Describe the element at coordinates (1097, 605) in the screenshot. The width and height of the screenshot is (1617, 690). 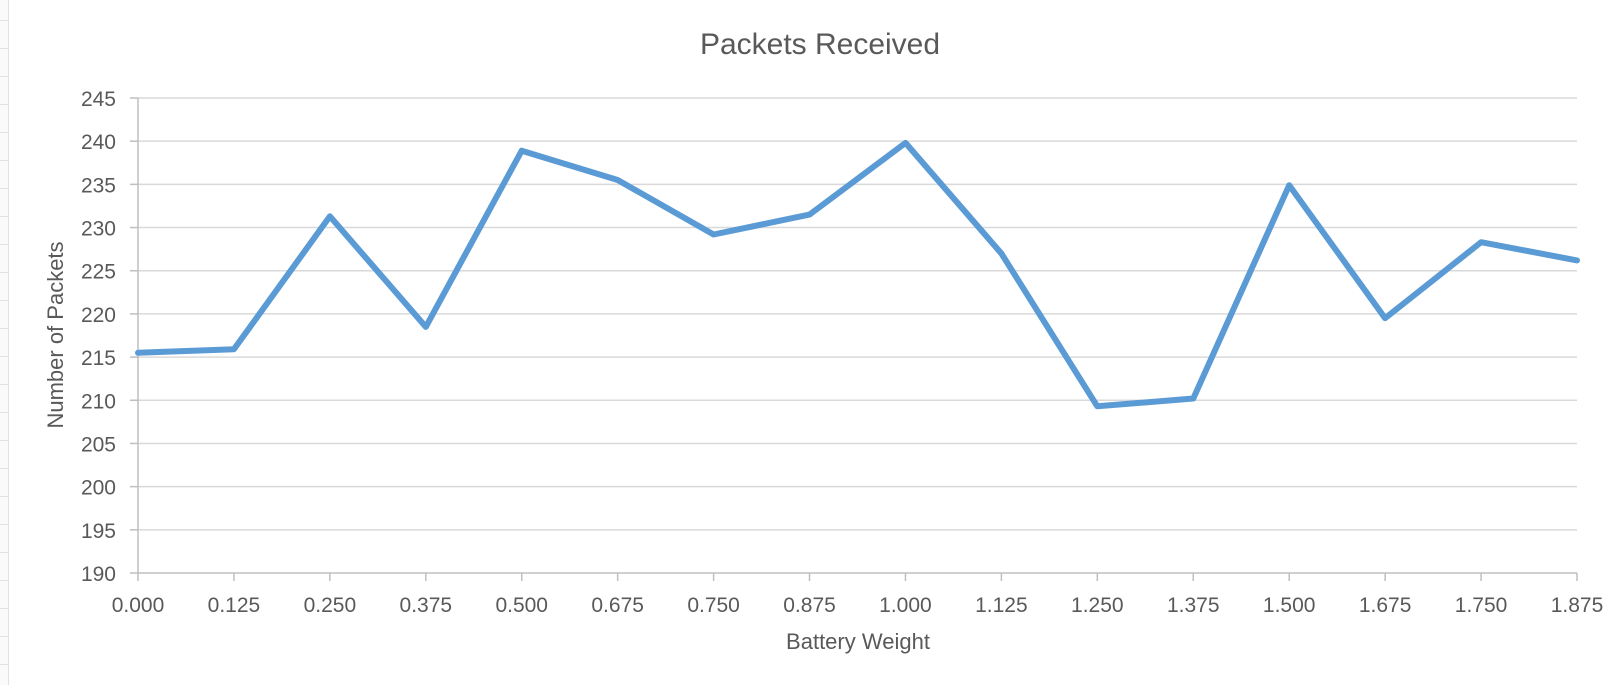
I see `x-tick-label: 1.250` at that location.